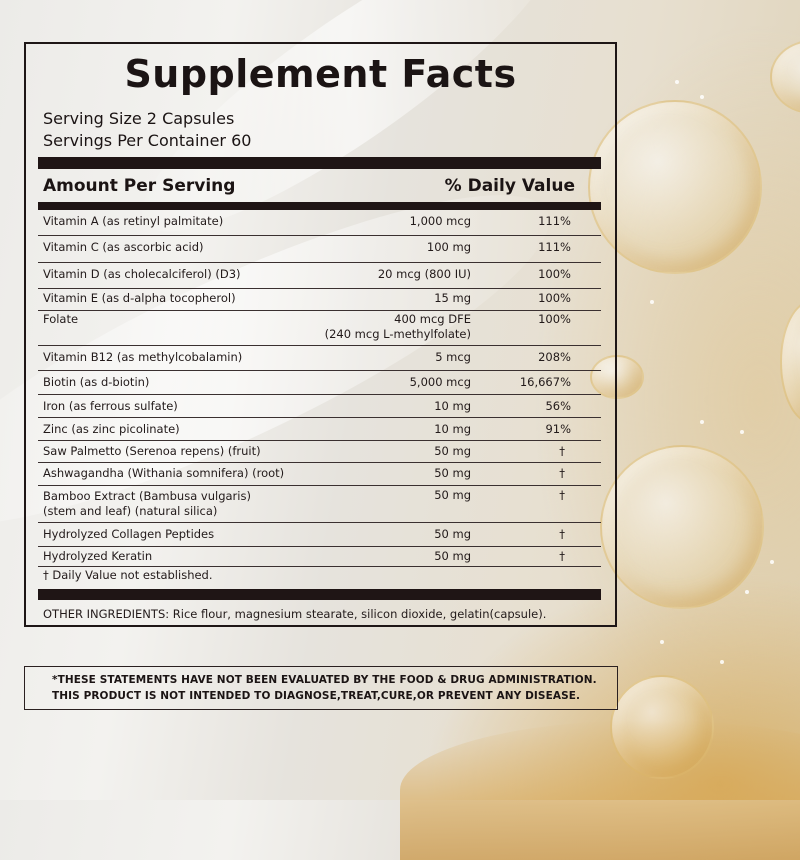  Describe the element at coordinates (600, 790) in the screenshot. I see `gold-wave-decoration` at that location.